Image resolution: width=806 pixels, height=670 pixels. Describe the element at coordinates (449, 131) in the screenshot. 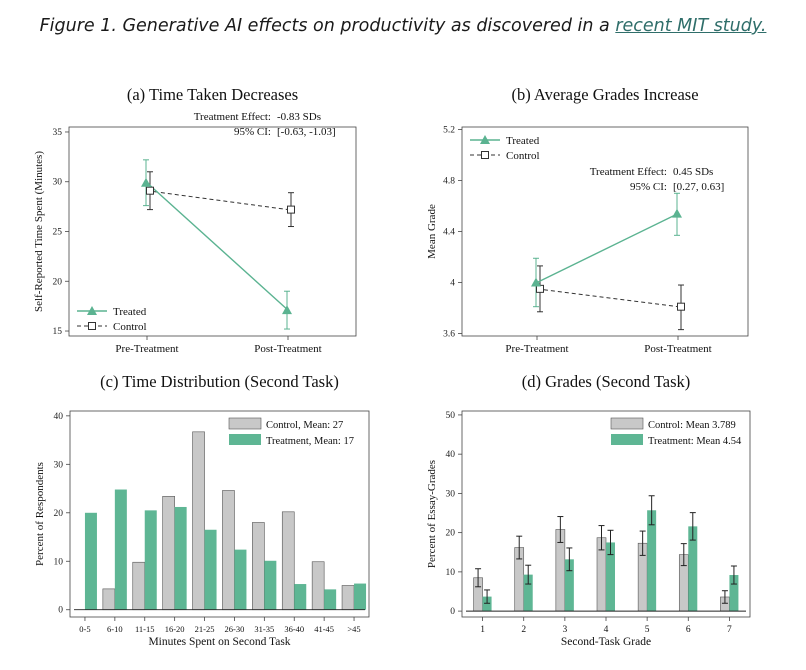

I see `y-tick-label: 5.2` at that location.